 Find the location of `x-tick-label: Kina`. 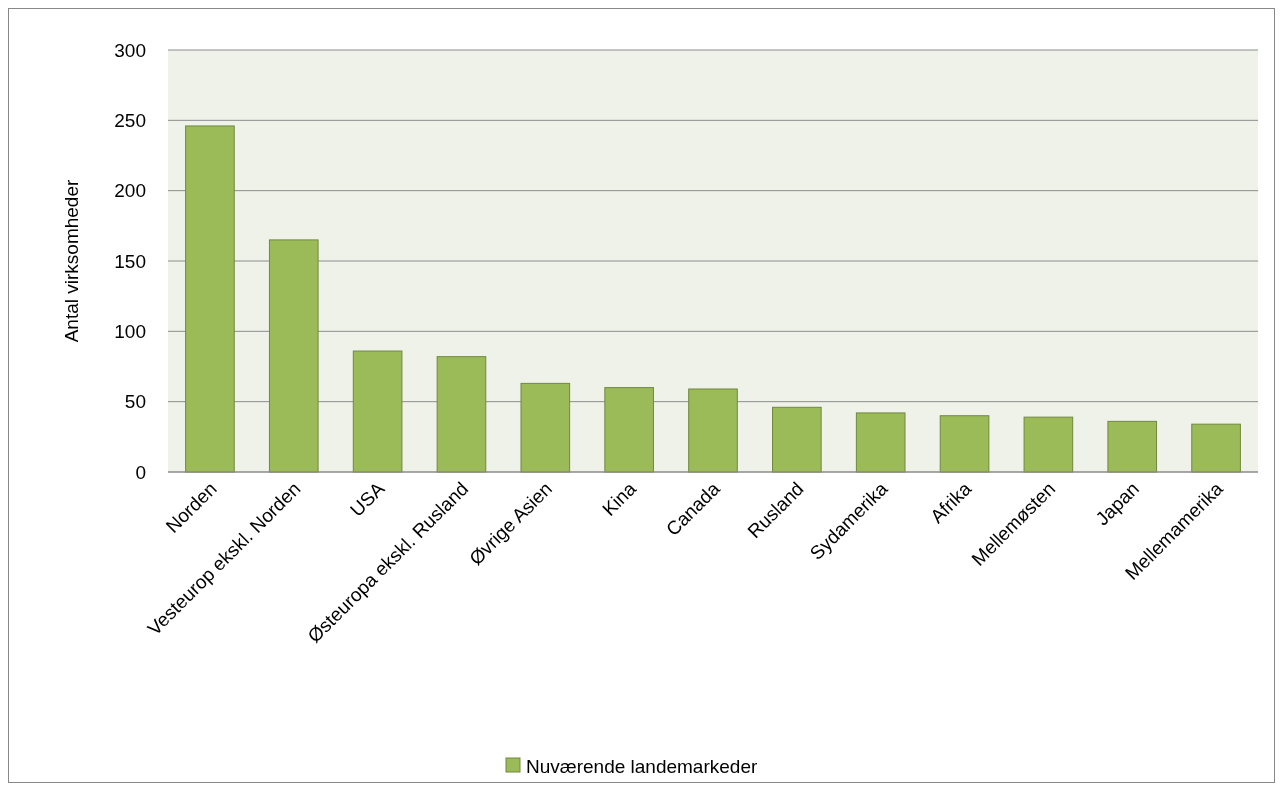

x-tick-label: Kina is located at coordinates (619, 498).